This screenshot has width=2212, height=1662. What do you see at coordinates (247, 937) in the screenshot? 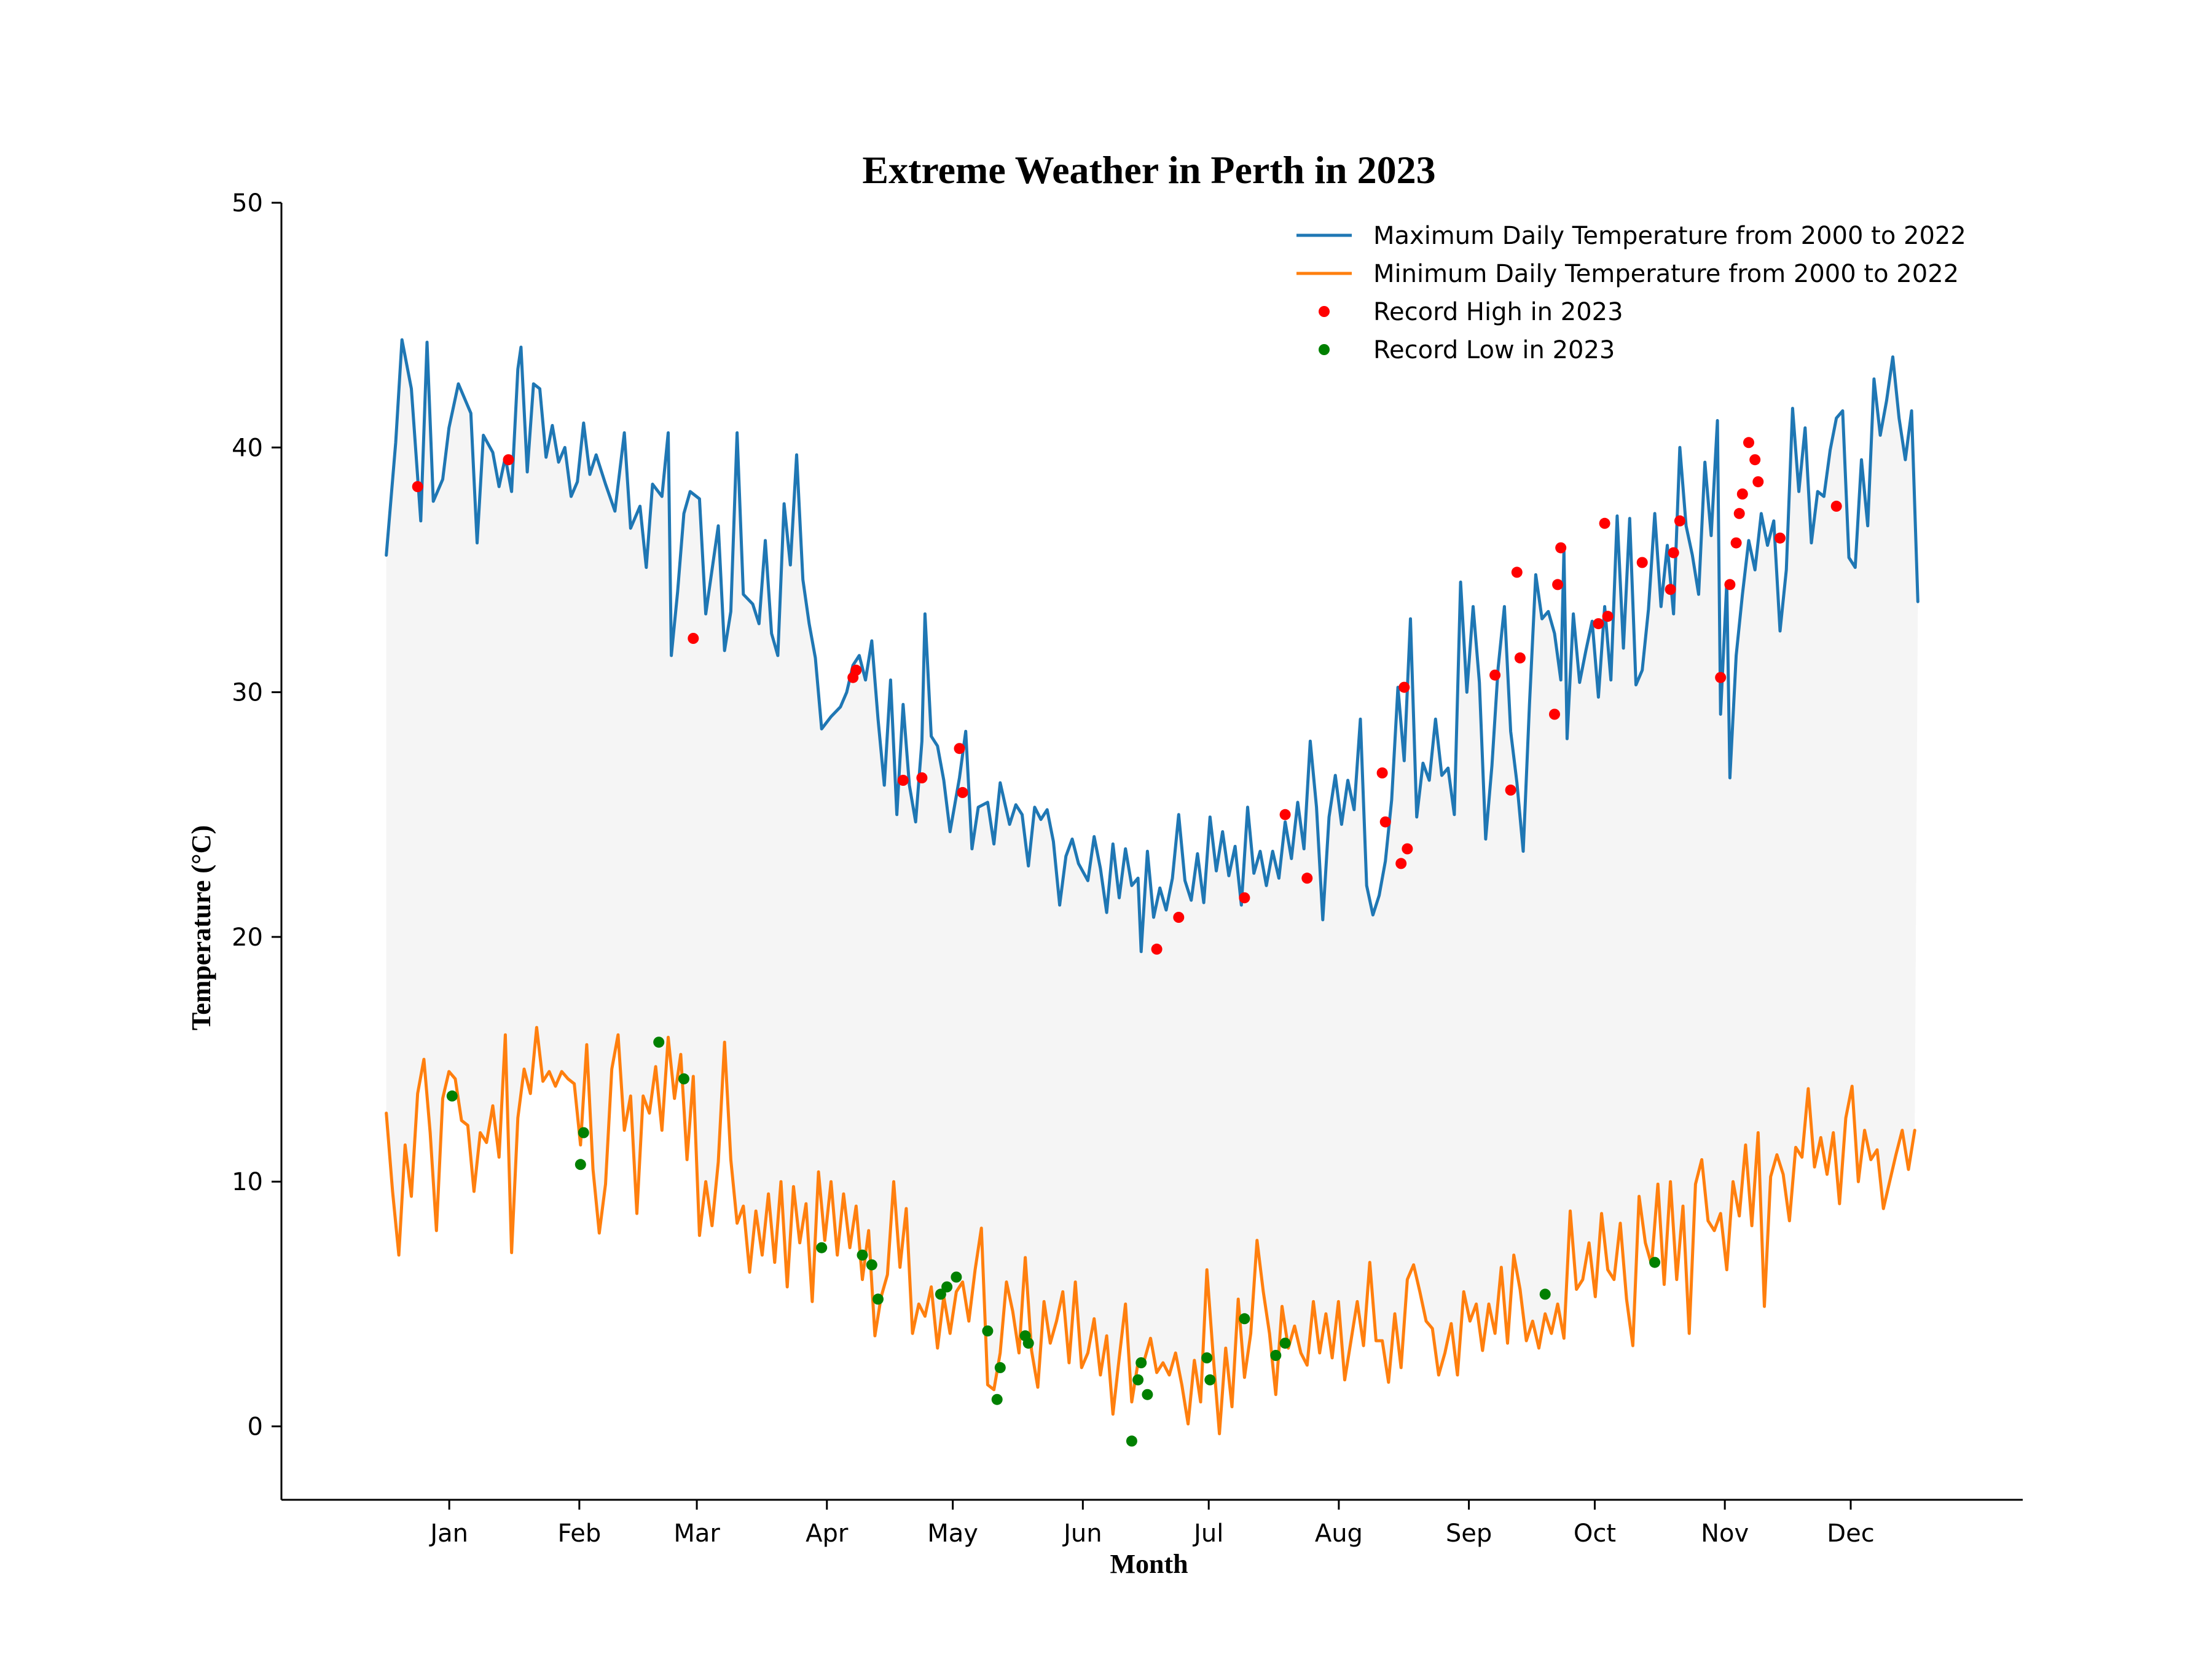
I see `y-tick-label: 20` at bounding box center [247, 937].